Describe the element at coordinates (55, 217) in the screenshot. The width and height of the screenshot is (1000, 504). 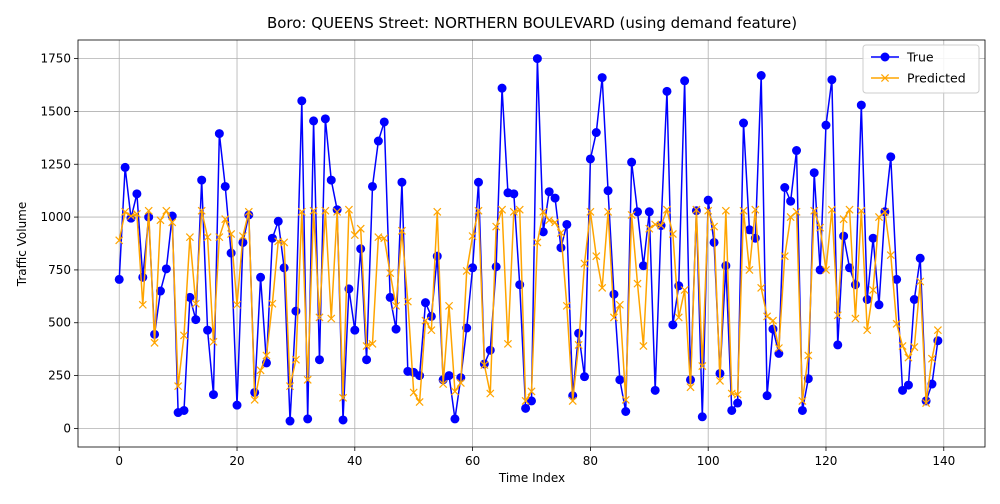
I see `y-tick-label: 1000` at that location.